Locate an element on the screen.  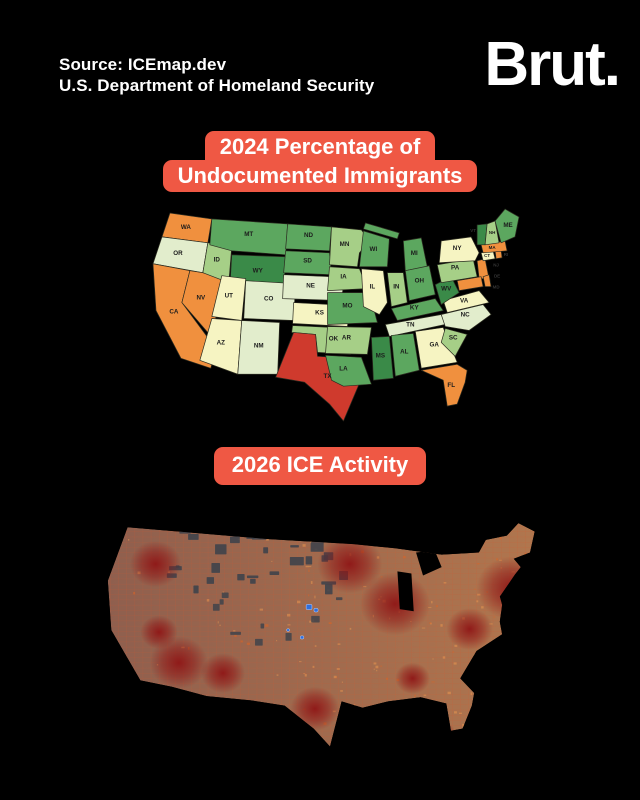
state-LA is located at coordinates (348, 370).